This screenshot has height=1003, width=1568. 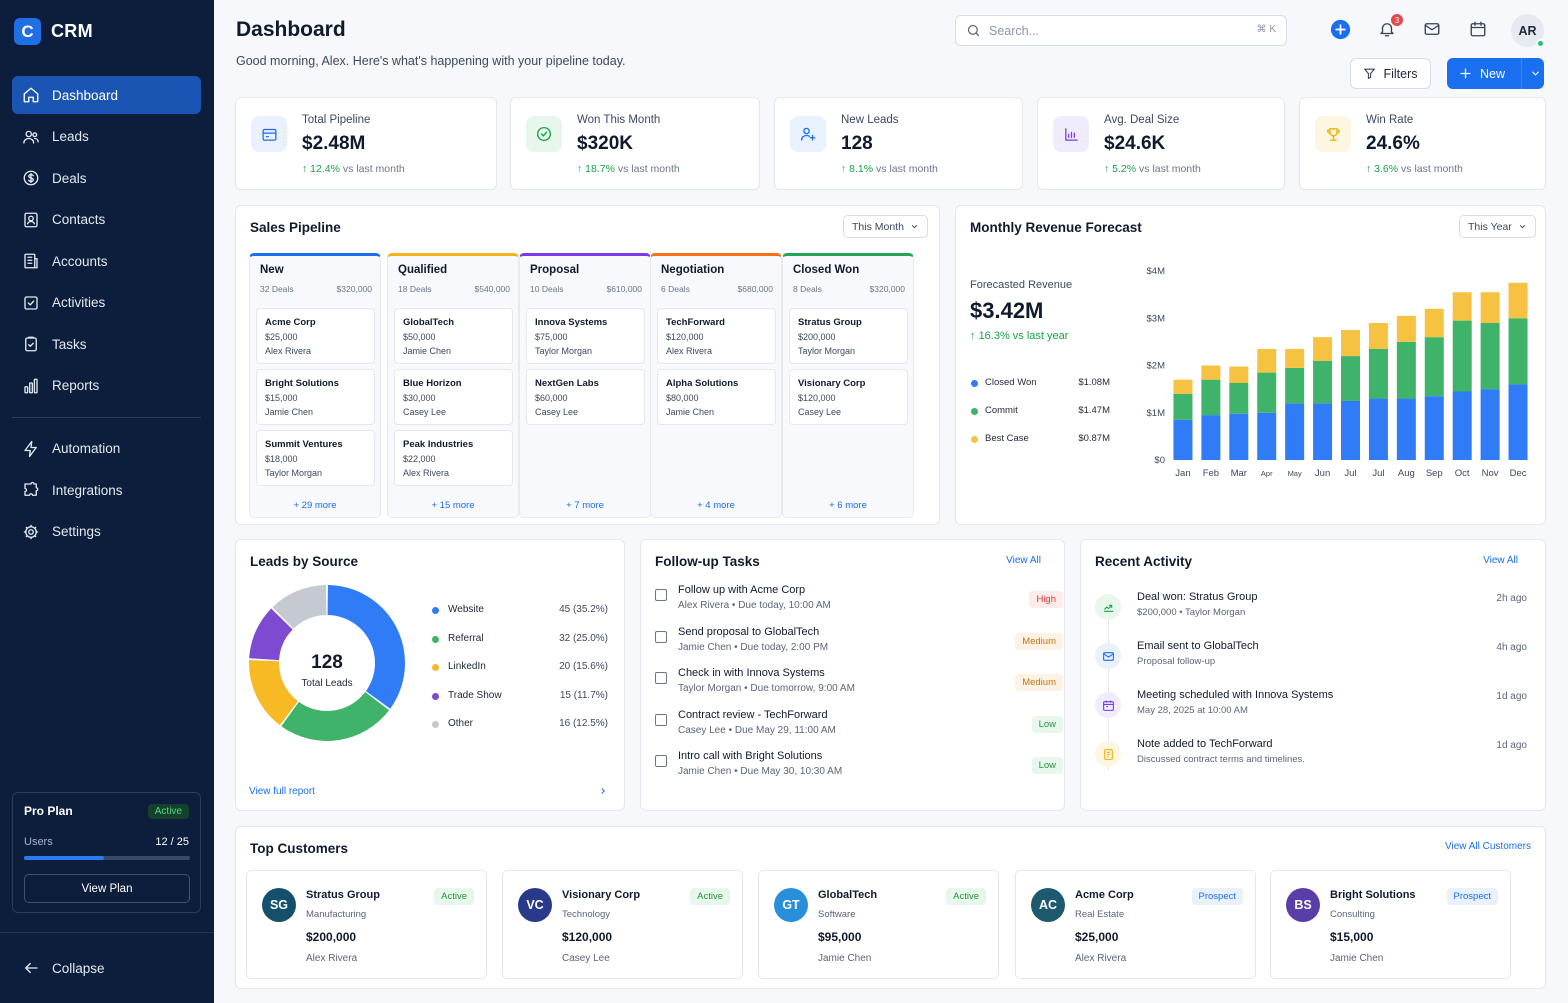 I want to click on sidebar-item-leads: Leads, so click(x=106, y=137).